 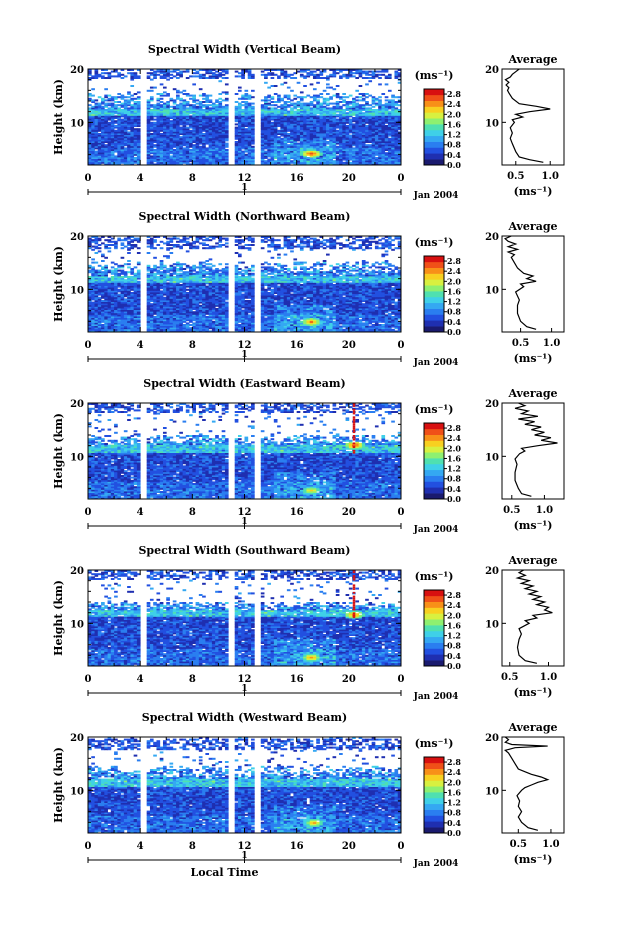 What do you see at coordinates (244, 689) in the screenshot?
I see `day-label: 1` at bounding box center [244, 689].